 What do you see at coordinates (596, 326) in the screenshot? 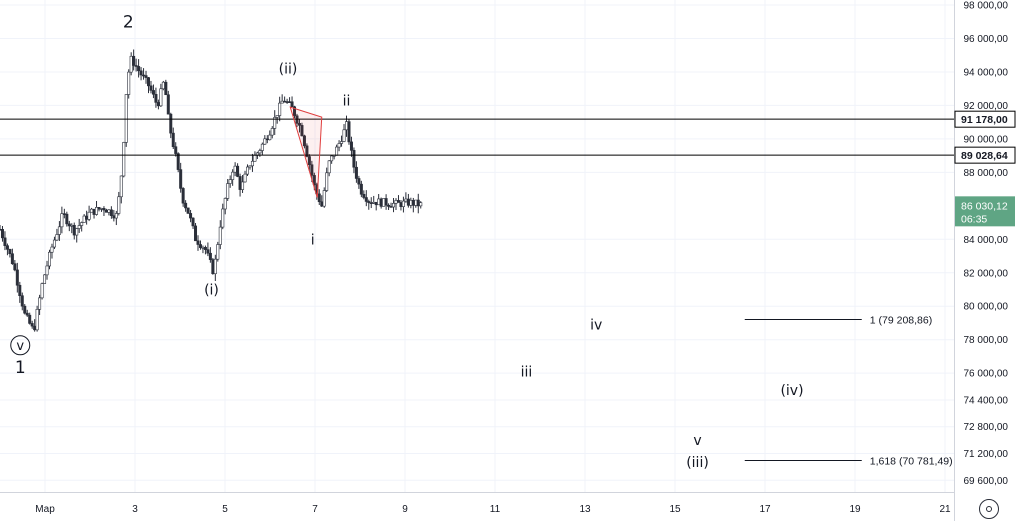
I see `wave-label-7: iv` at bounding box center [596, 326].